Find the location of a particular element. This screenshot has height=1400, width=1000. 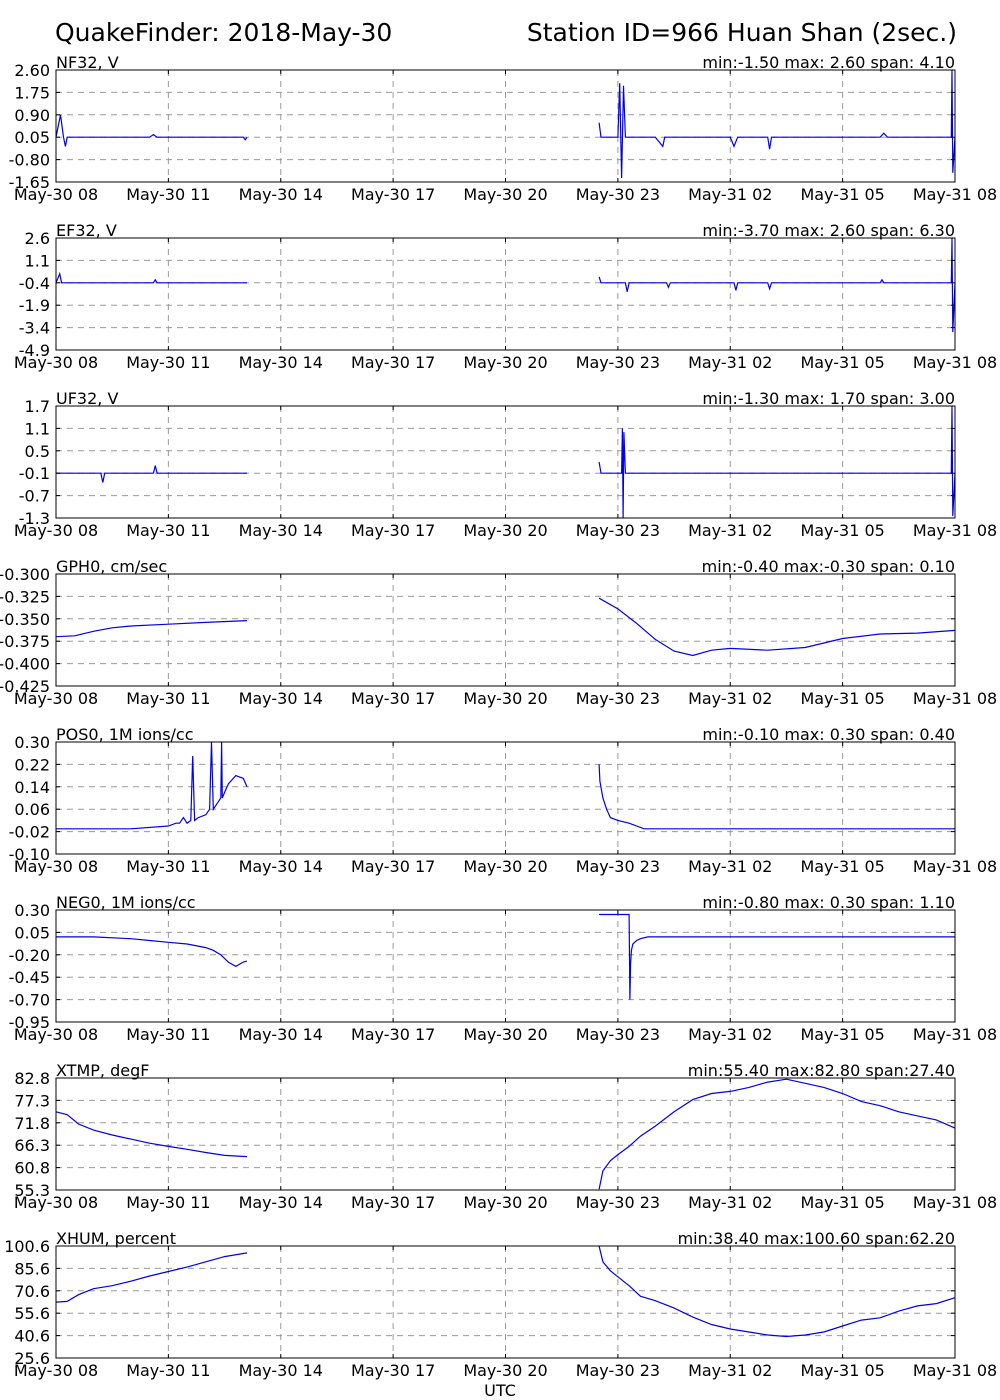

y-tick-label: -0.10 is located at coordinates (29, 854).